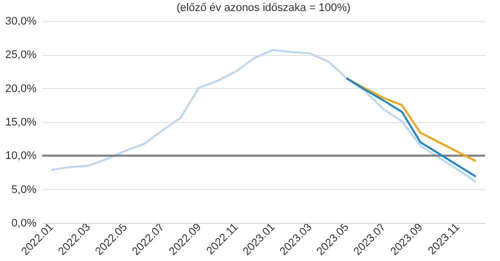  I want to click on y-tick-label: 20,0%, so click(21, 88).